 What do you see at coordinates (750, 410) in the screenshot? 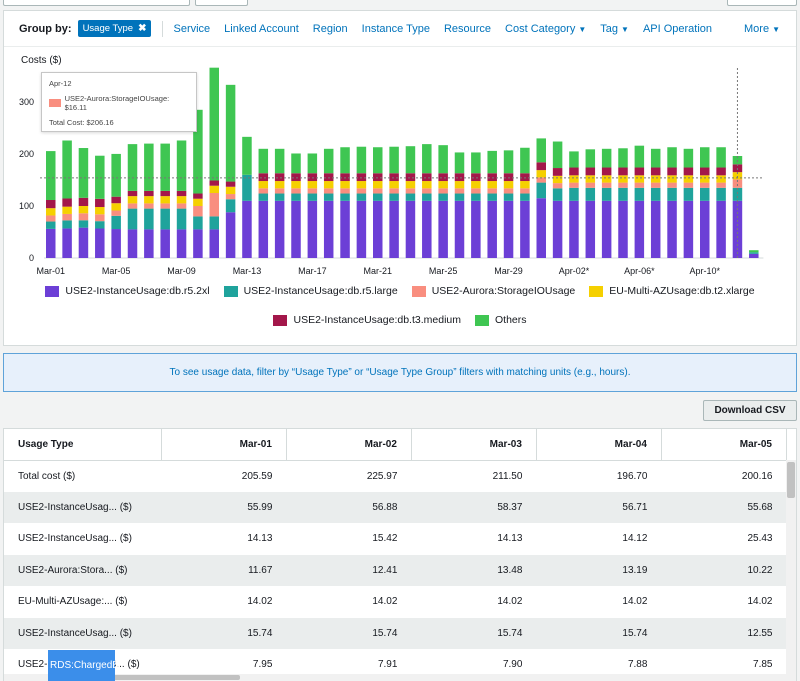
I see `download-csv-button: Download CSV` at bounding box center [750, 410].